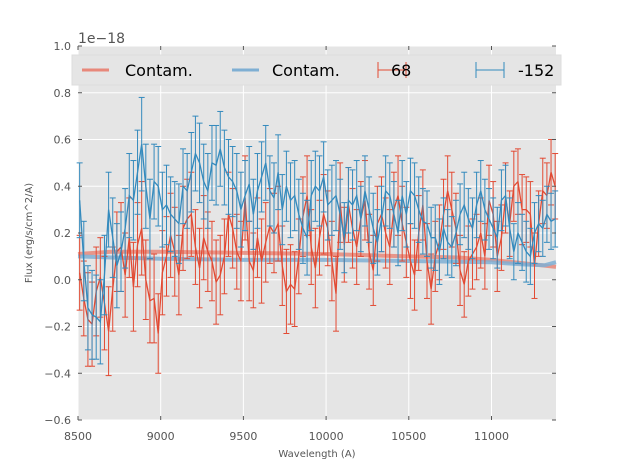 The width and height of the screenshot is (617, 467). What do you see at coordinates (491, 436) in the screenshot?
I see `x-tick-label: 11000` at bounding box center [491, 436].